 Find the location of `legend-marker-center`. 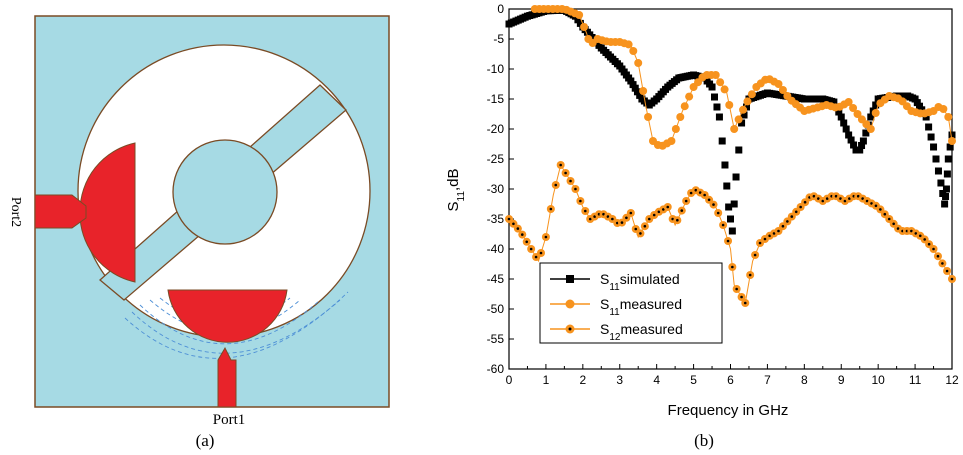

legend-marker-center is located at coordinates (570, 329).